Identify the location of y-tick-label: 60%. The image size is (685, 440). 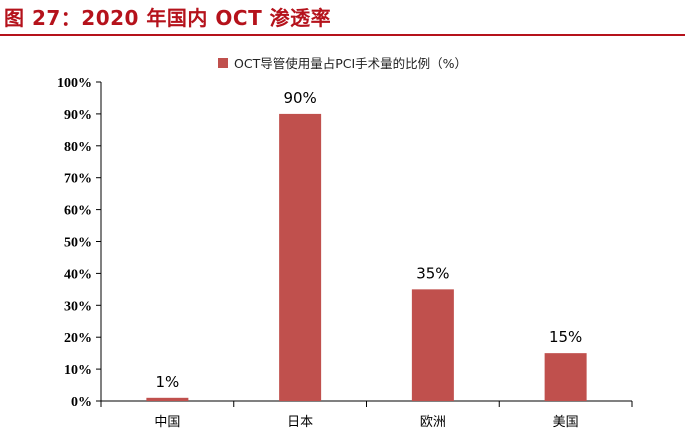
(78, 211).